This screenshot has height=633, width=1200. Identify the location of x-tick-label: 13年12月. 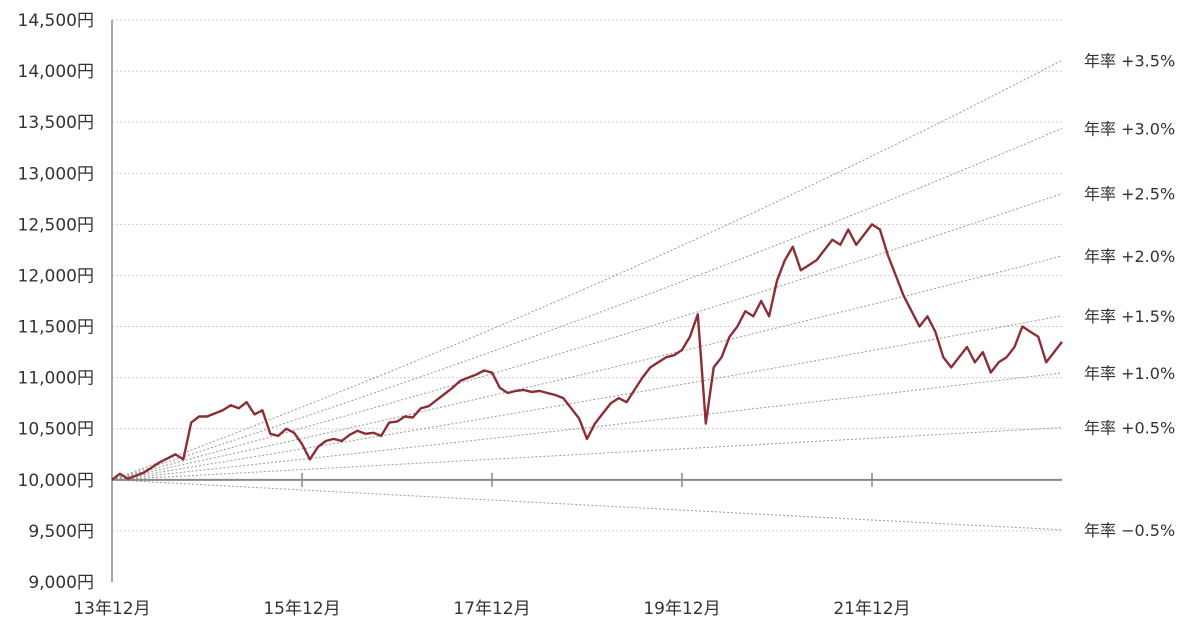
(111, 609).